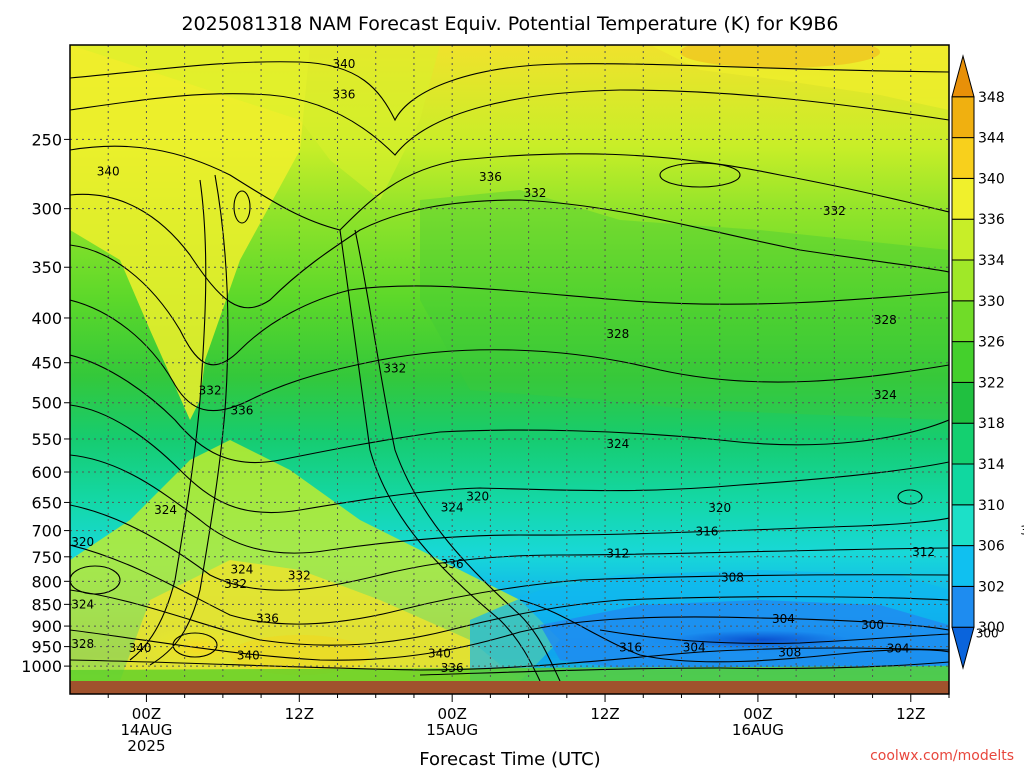 The width and height of the screenshot is (1024, 768). I want to click on y-tick-label: 1000, so click(41, 666).